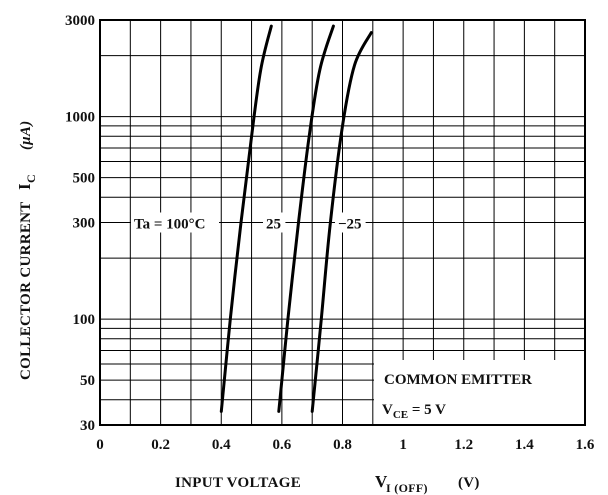 The width and height of the screenshot is (608, 495). Describe the element at coordinates (463, 445) in the screenshot. I see `x-tick-label: 1.2` at that location.